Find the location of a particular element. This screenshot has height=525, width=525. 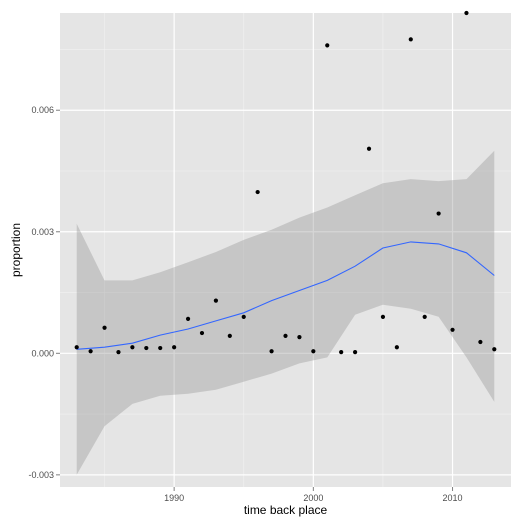

x-tick-label: 2010 is located at coordinates (453, 498).